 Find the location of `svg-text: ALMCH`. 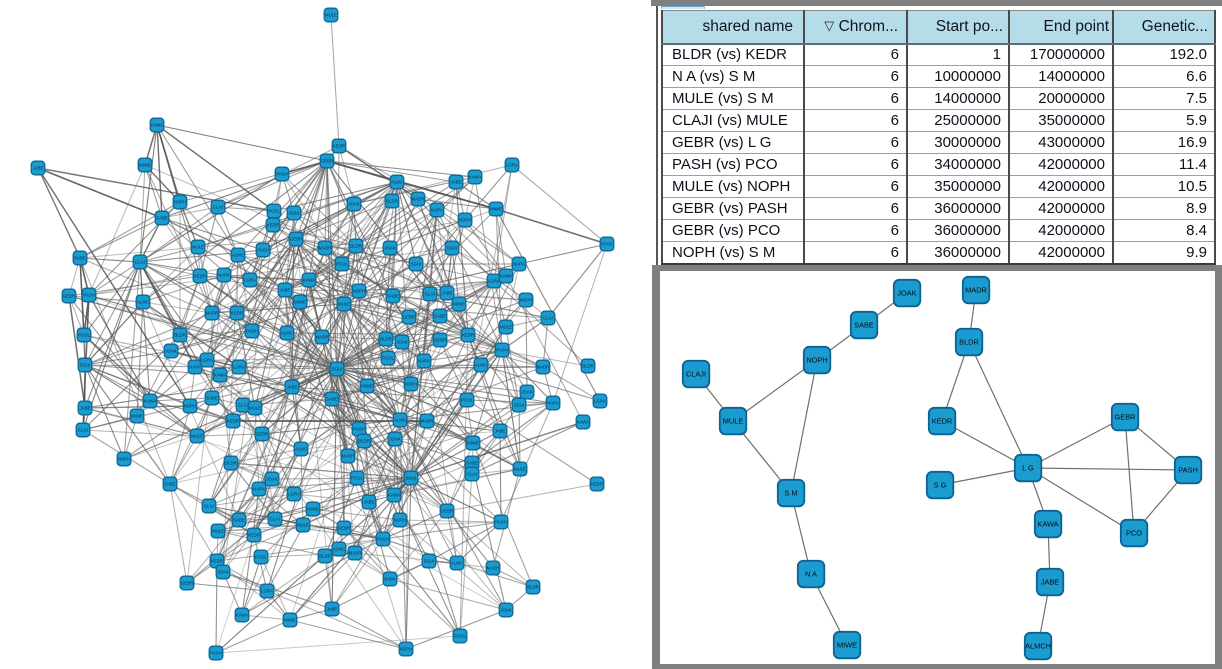

svg-text: ALMCH is located at coordinates (1038, 646).